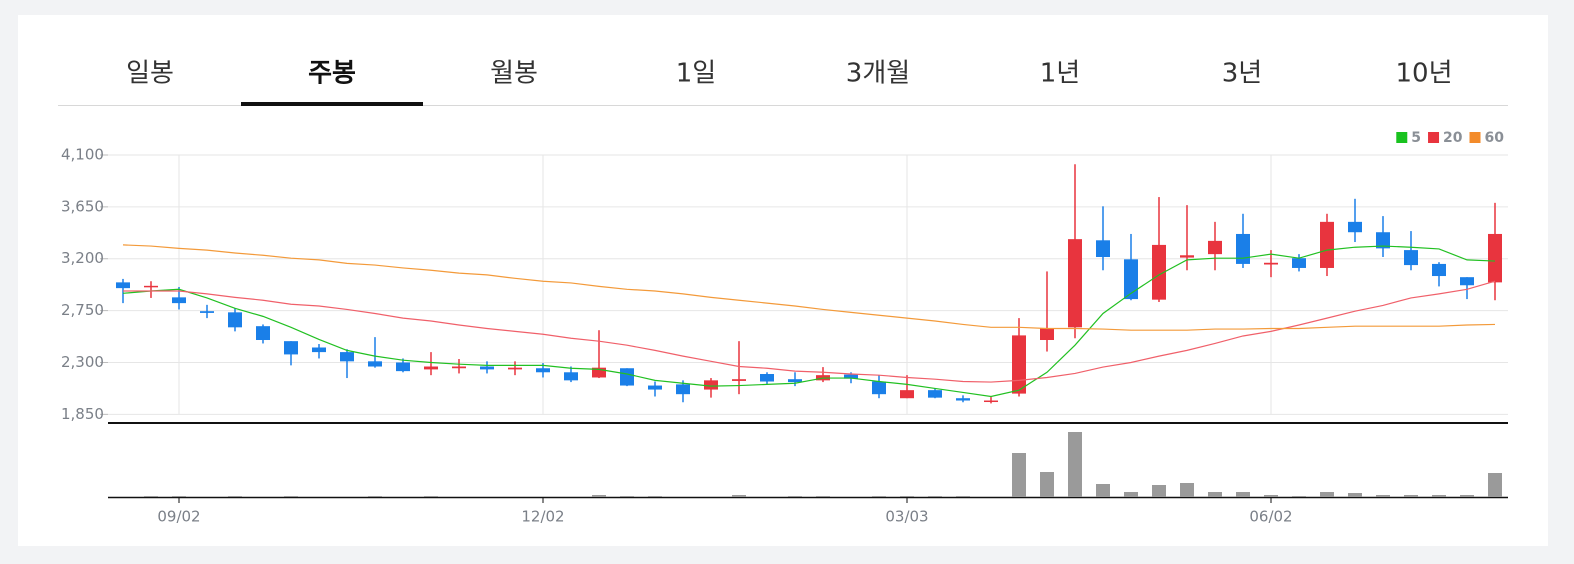 The width and height of the screenshot is (1574, 564). Describe the element at coordinates (1423, 74) in the screenshot. I see `tab: 10년` at that location.